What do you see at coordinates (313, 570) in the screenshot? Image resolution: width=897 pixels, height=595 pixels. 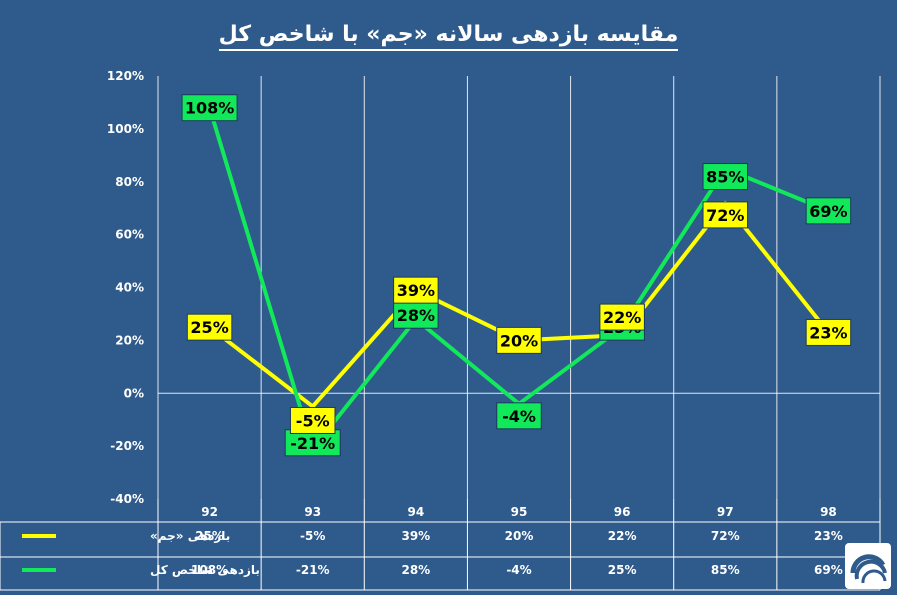 I see `table-cell: -21%` at bounding box center [313, 570].